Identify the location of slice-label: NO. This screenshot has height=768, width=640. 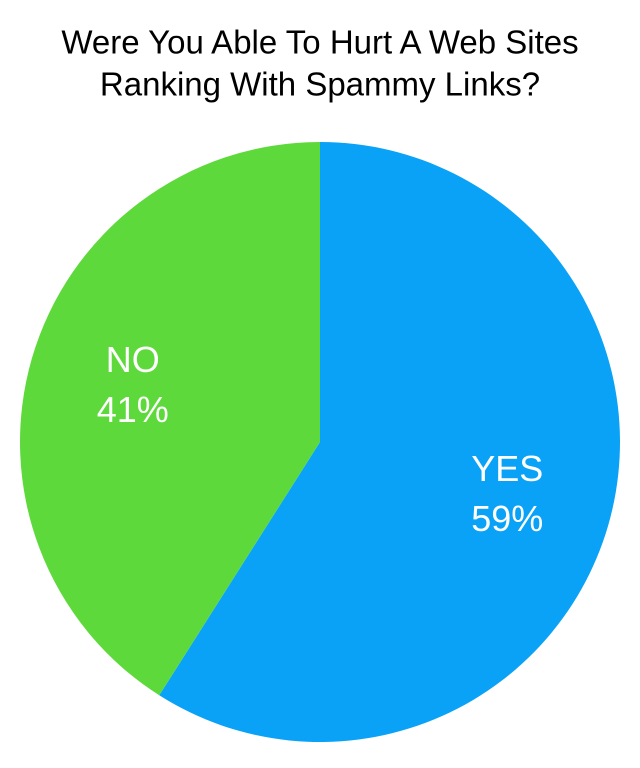
(133, 359).